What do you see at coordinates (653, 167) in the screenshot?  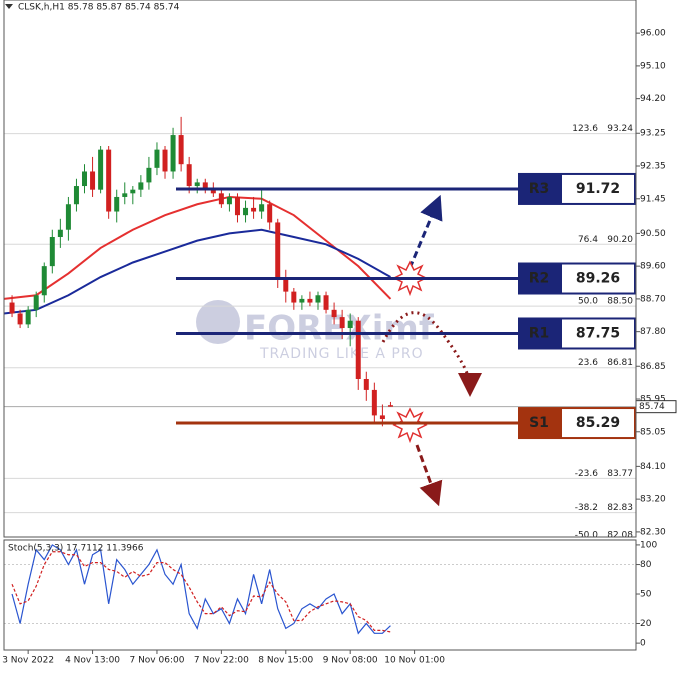 I see `y-tick-label: 92.35` at bounding box center [653, 167].